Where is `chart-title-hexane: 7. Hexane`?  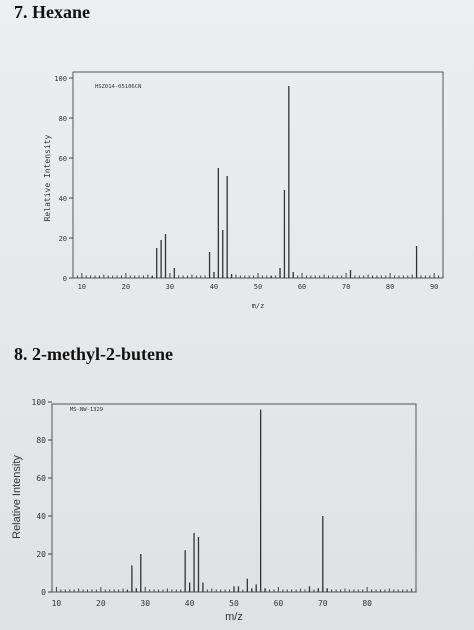 chart-title-hexane: 7. Hexane is located at coordinates (52, 12).